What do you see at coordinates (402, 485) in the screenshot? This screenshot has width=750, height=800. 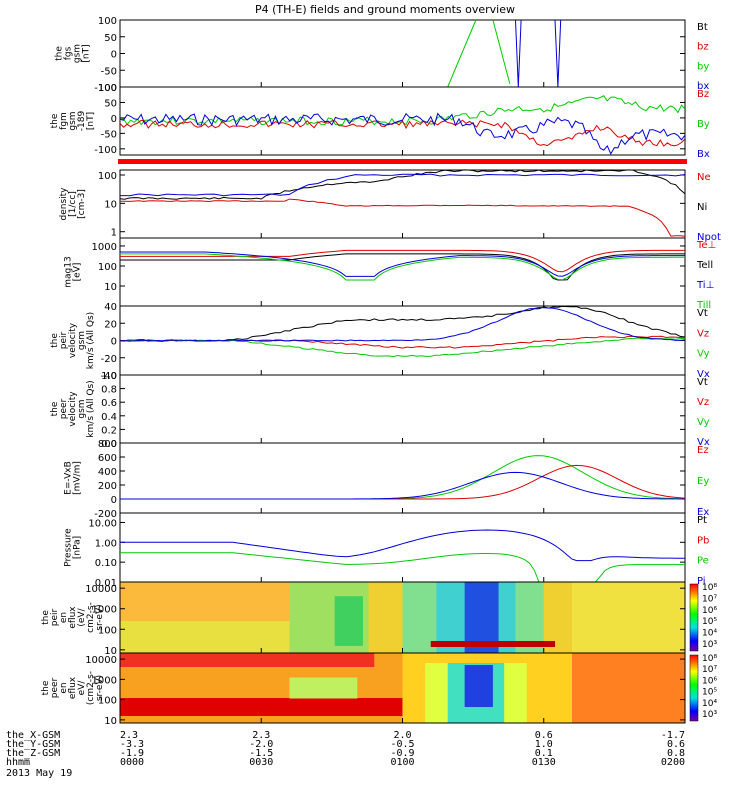 I see `series-Ex` at bounding box center [402, 485].